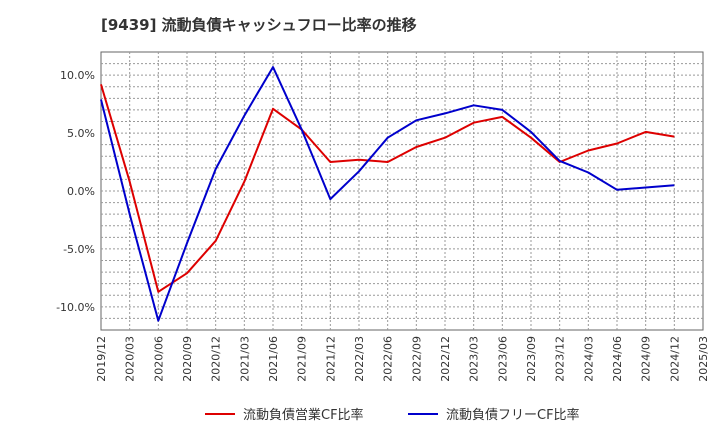 The image size is (720, 440). Describe the element at coordinates (75, 307) in the screenshot. I see `y-tick-label: -10.0%` at that location.